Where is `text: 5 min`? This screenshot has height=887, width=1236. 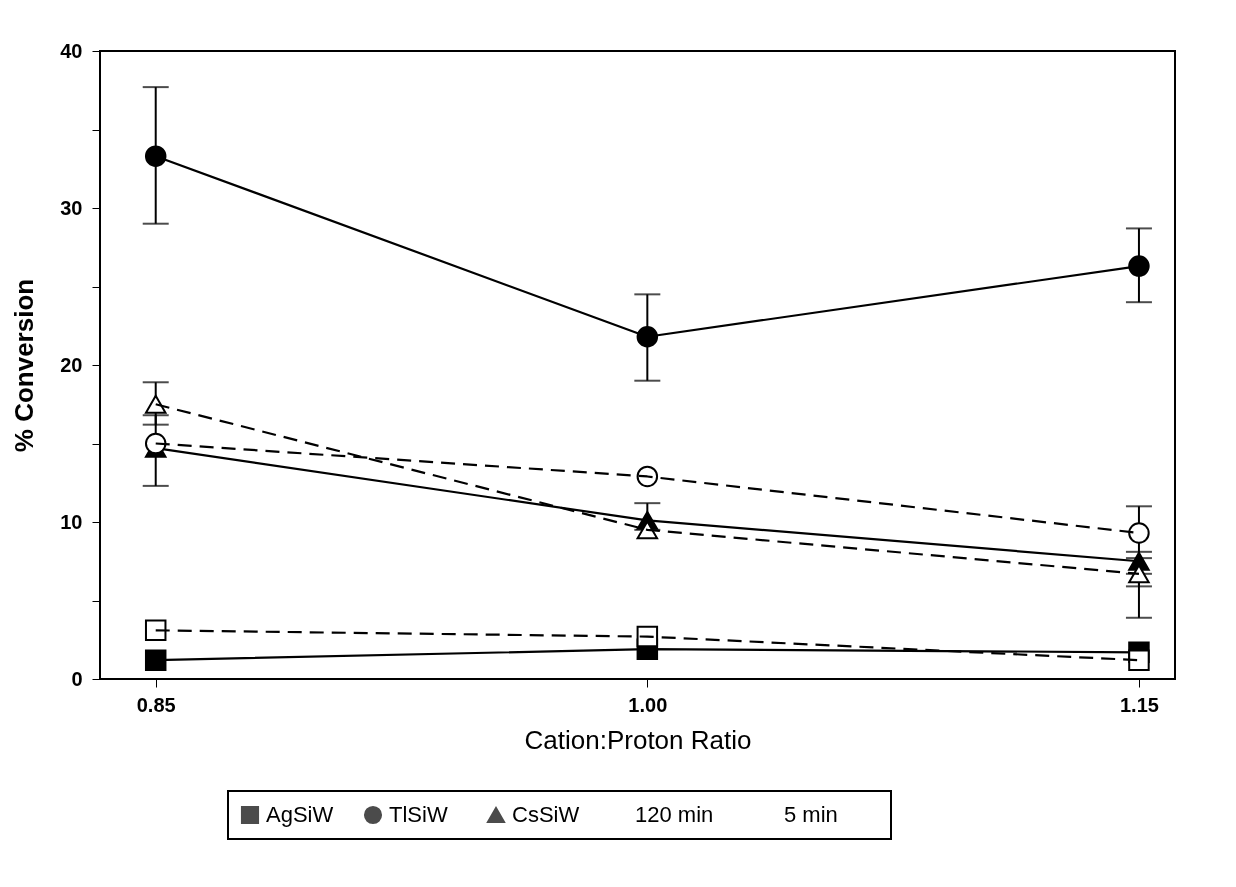 text: 5 min is located at coordinates (811, 814).